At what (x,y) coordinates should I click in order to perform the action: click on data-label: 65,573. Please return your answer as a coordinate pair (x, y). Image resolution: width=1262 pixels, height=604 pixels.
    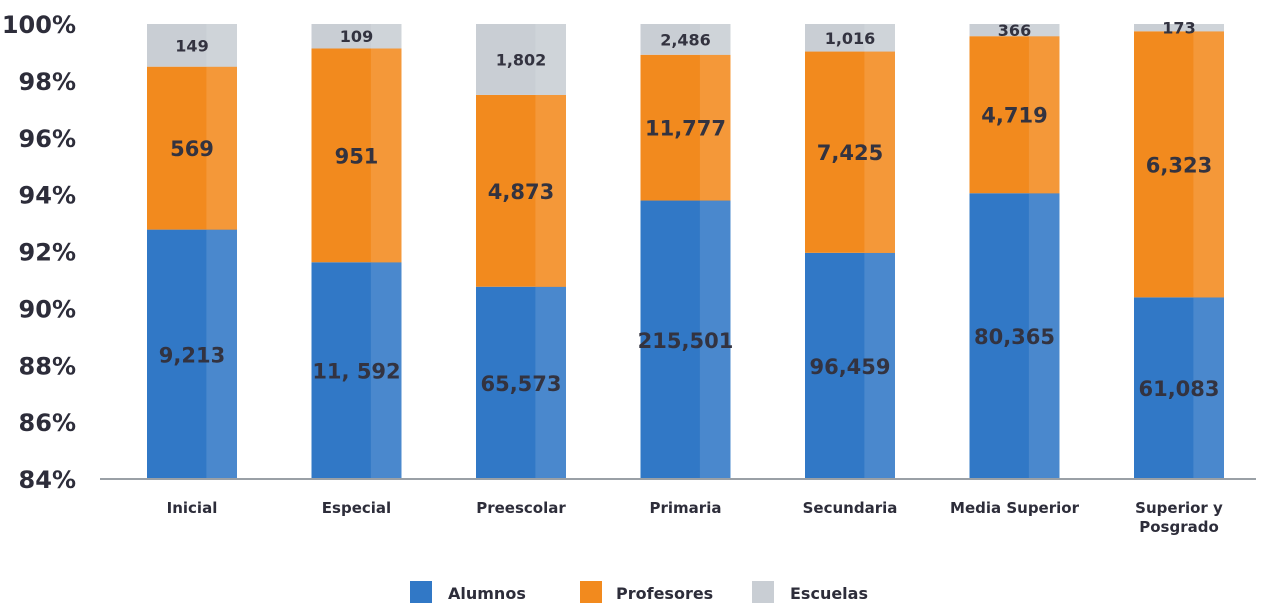
    Looking at the image, I should click on (520, 384).